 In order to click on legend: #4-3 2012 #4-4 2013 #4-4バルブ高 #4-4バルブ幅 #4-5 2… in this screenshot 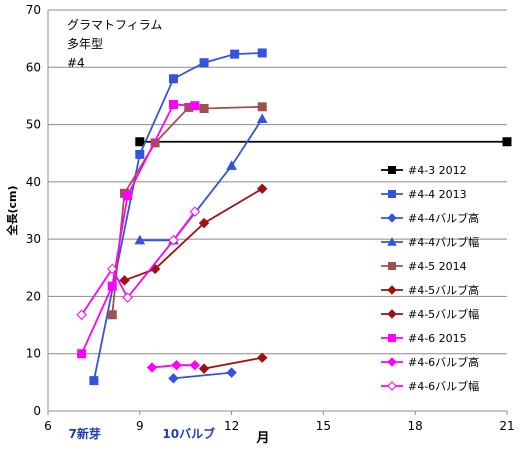, I will do `click(430, 278)`.